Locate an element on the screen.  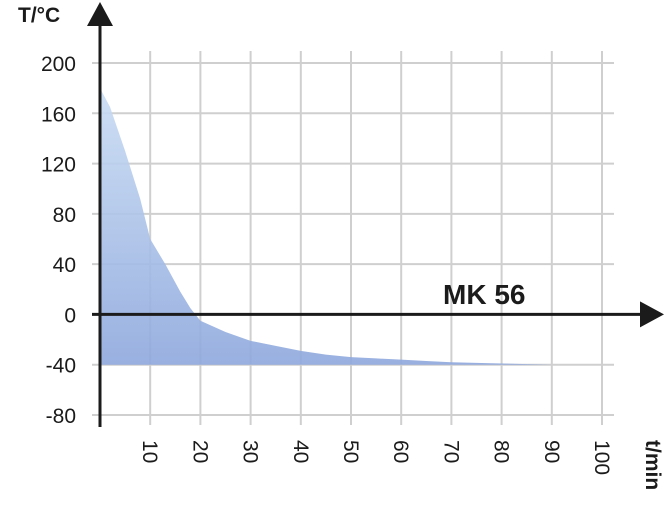
y-tick-label: 160 is located at coordinates (58, 114).